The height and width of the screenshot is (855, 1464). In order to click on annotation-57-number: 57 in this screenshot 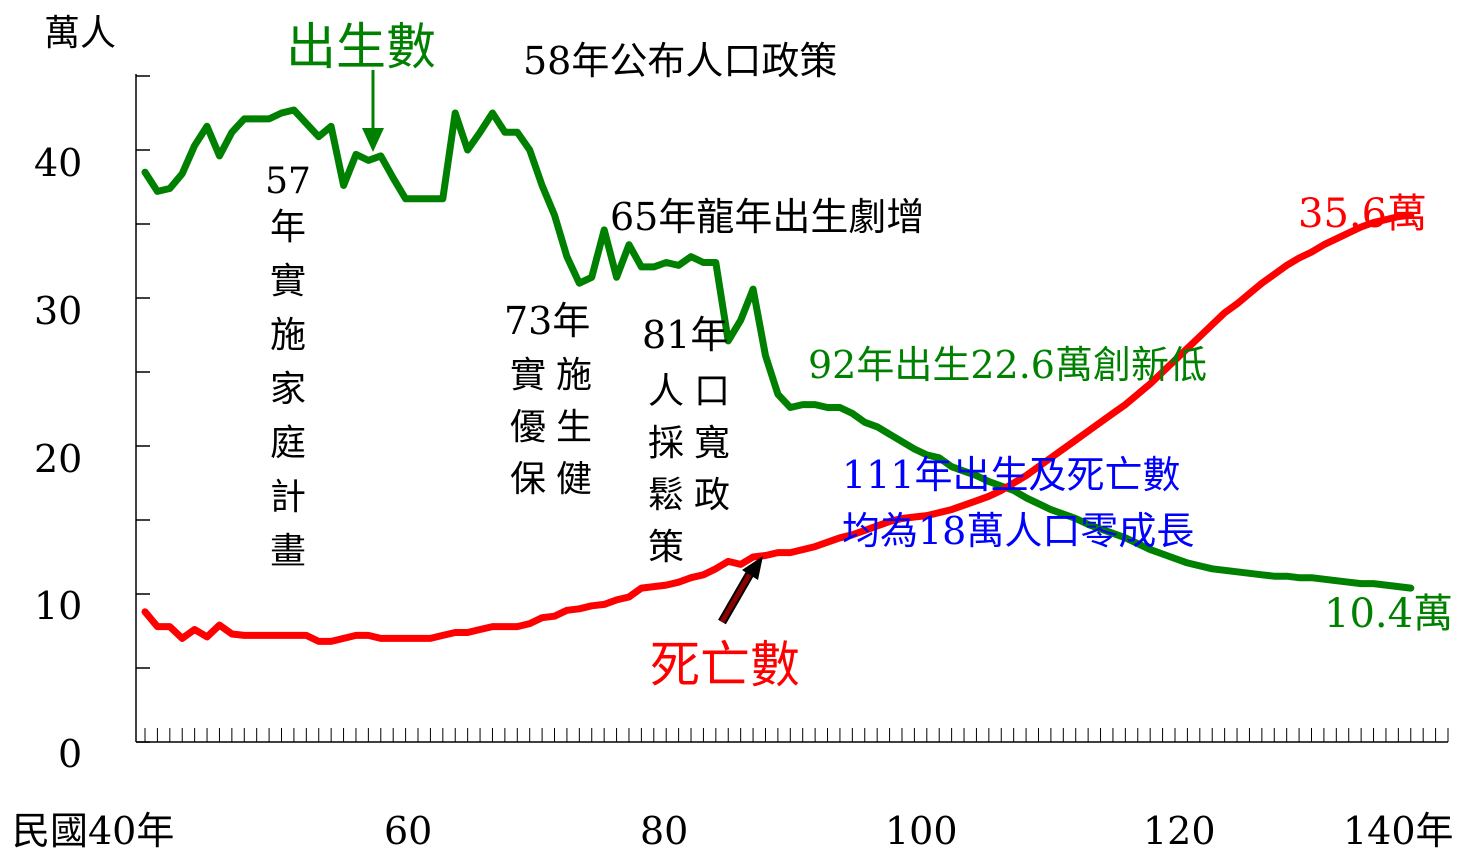, I will do `click(288, 181)`.